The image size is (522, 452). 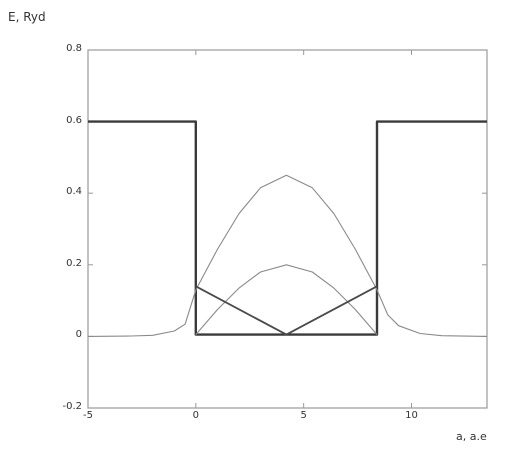 I want to click on y-tick-label: 0.8, so click(x=74, y=48).